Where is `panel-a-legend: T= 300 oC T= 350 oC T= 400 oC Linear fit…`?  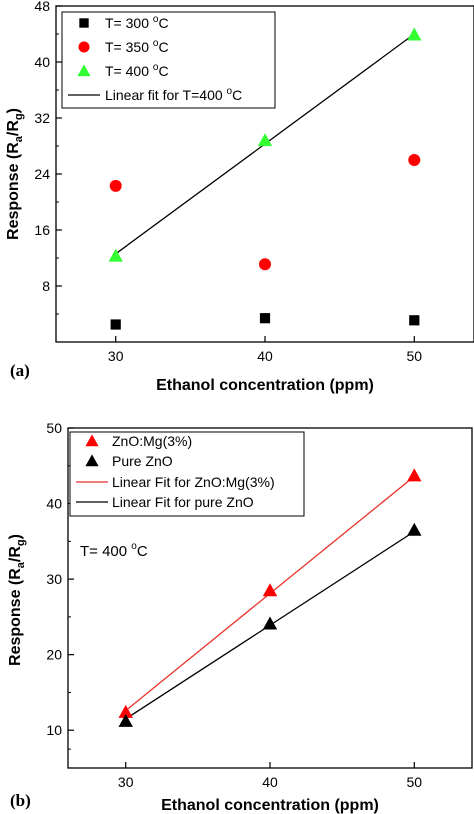 panel-a-legend: T= 300 oC T= 350 oC T= 400 oC Linear fit… is located at coordinates (168, 60).